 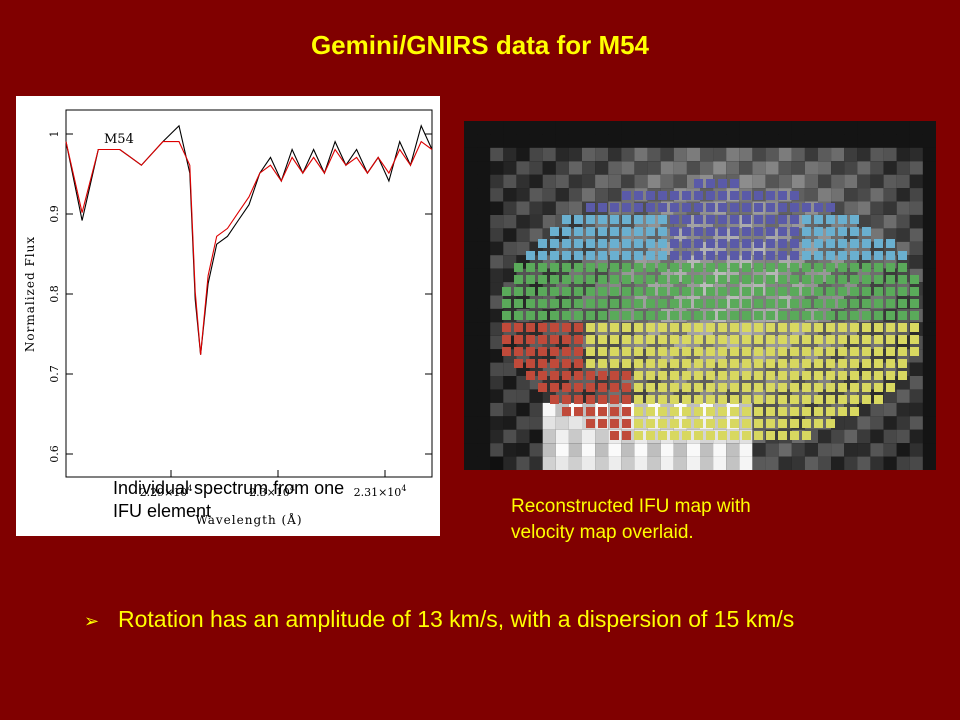 I want to click on spectrum-caption: Individual spectrum from one IFU element, so click(x=263, y=500).